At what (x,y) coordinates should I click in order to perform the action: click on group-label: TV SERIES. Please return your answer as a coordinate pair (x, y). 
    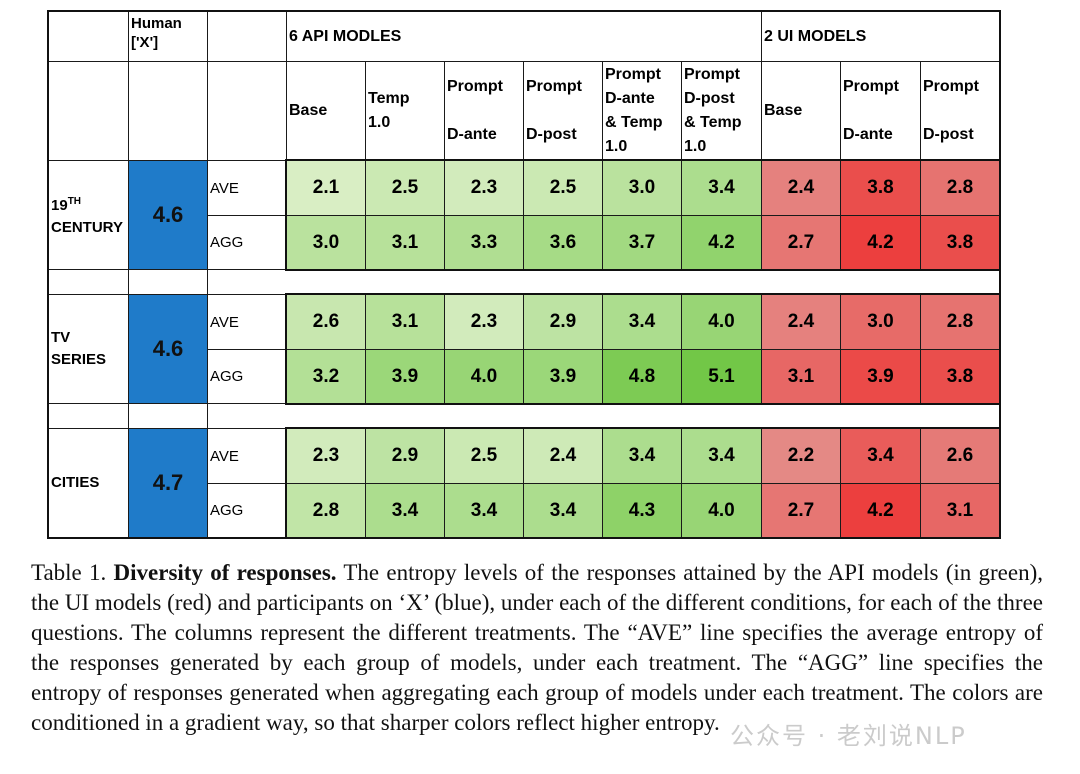
    Looking at the image, I should click on (88, 349).